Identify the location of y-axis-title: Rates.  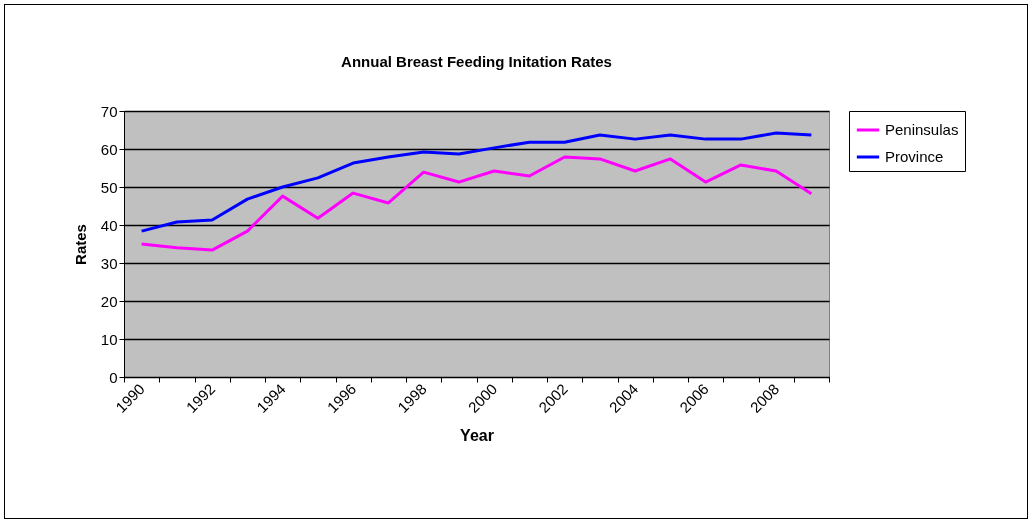
(80, 244).